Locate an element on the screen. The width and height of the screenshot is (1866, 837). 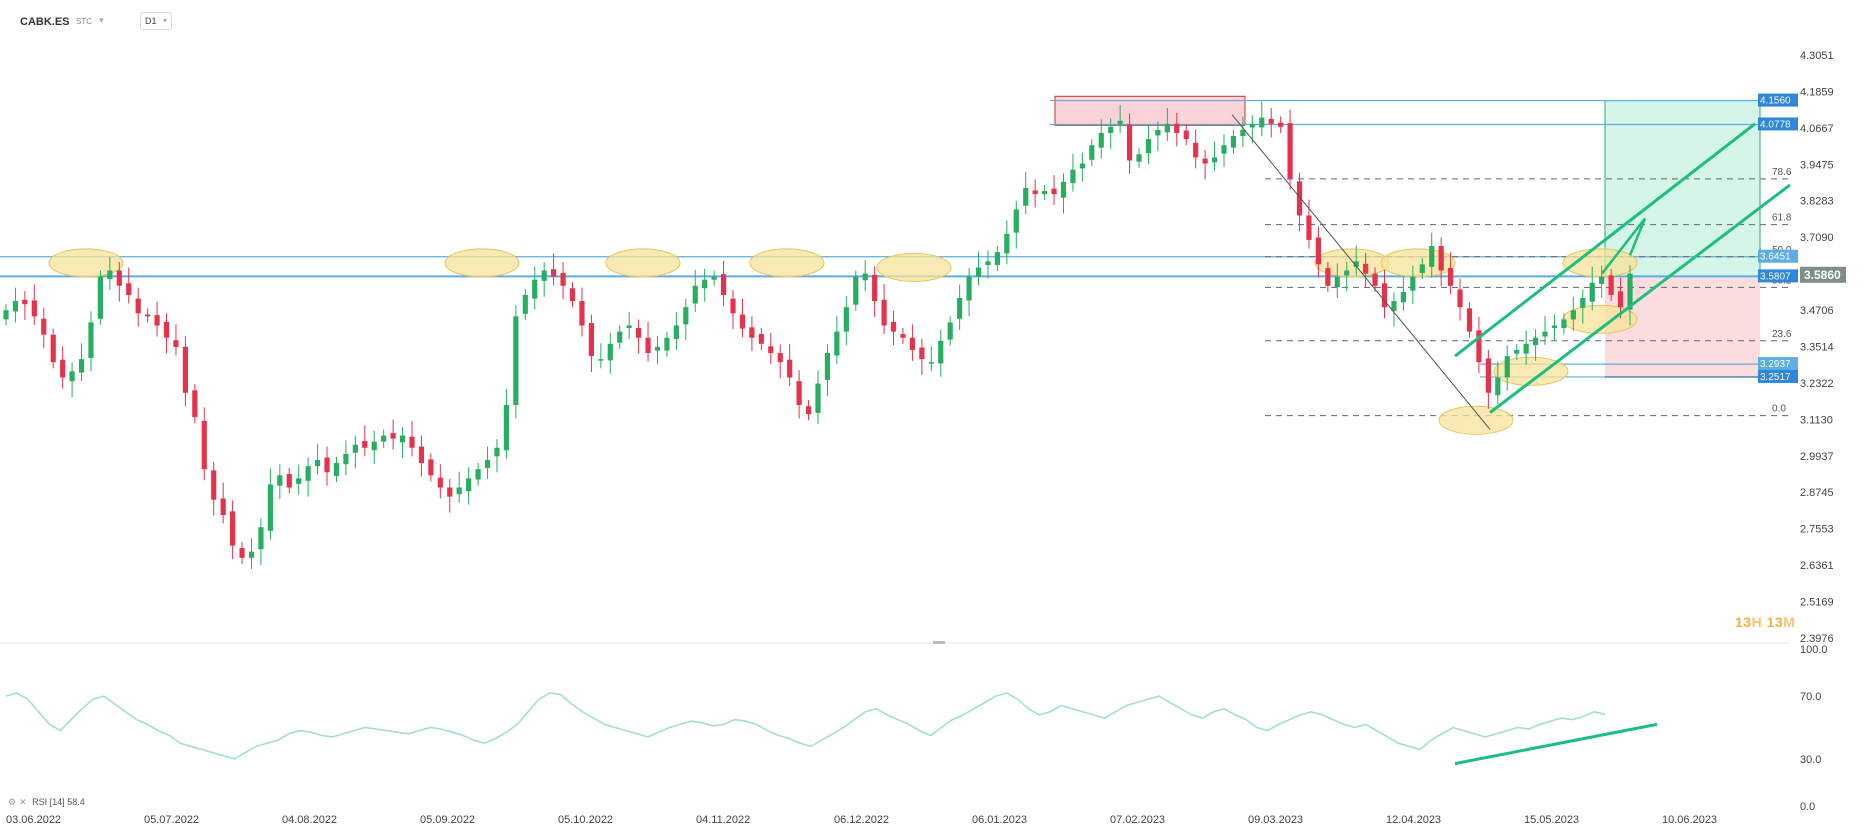
close-icon: ✕ is located at coordinates (23, 802).